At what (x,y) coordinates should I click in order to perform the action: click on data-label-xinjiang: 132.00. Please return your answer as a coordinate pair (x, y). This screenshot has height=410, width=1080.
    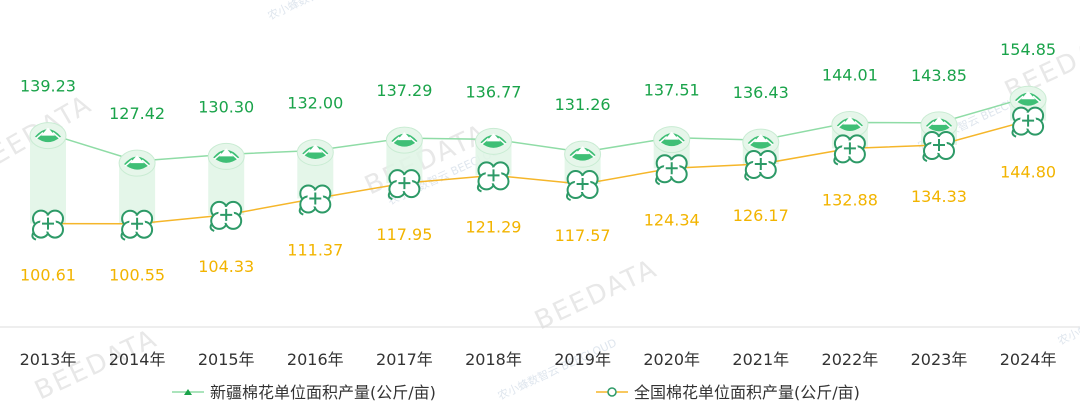
    Looking at the image, I should click on (315, 102).